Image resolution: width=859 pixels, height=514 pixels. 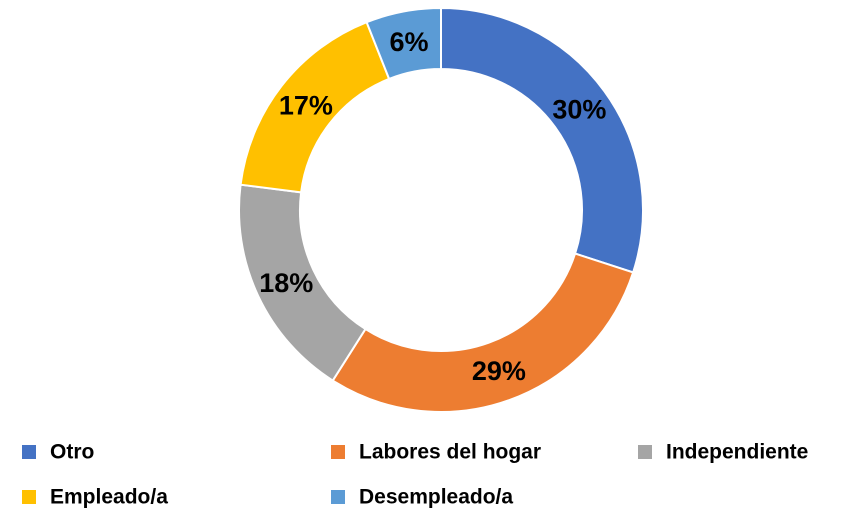 What do you see at coordinates (306, 105) in the screenshot?
I see `data-label: 17%` at bounding box center [306, 105].